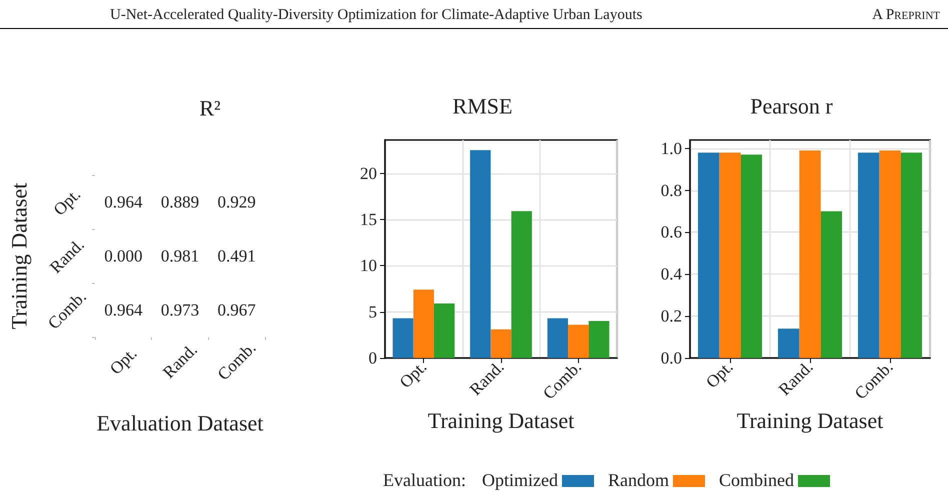 The width and height of the screenshot is (948, 500). What do you see at coordinates (237, 256) in the screenshot?
I see `data-label: 0.491` at bounding box center [237, 256].